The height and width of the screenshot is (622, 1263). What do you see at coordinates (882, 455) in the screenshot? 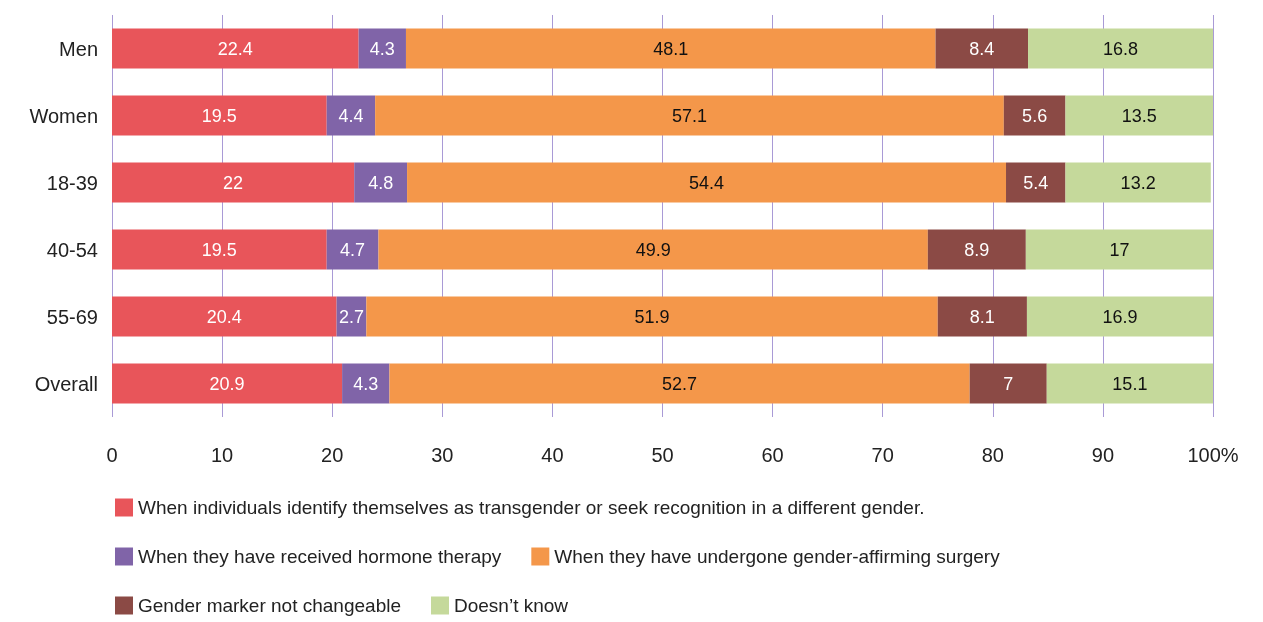
I see `x-tick-label: 70` at bounding box center [882, 455].